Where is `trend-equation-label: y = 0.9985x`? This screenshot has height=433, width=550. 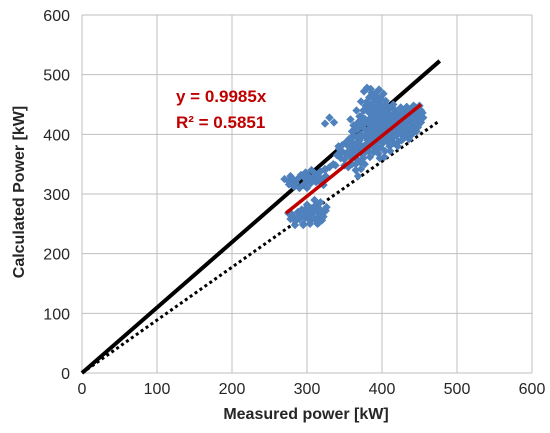 trend-equation-label: y = 0.9985x is located at coordinates (221, 96).